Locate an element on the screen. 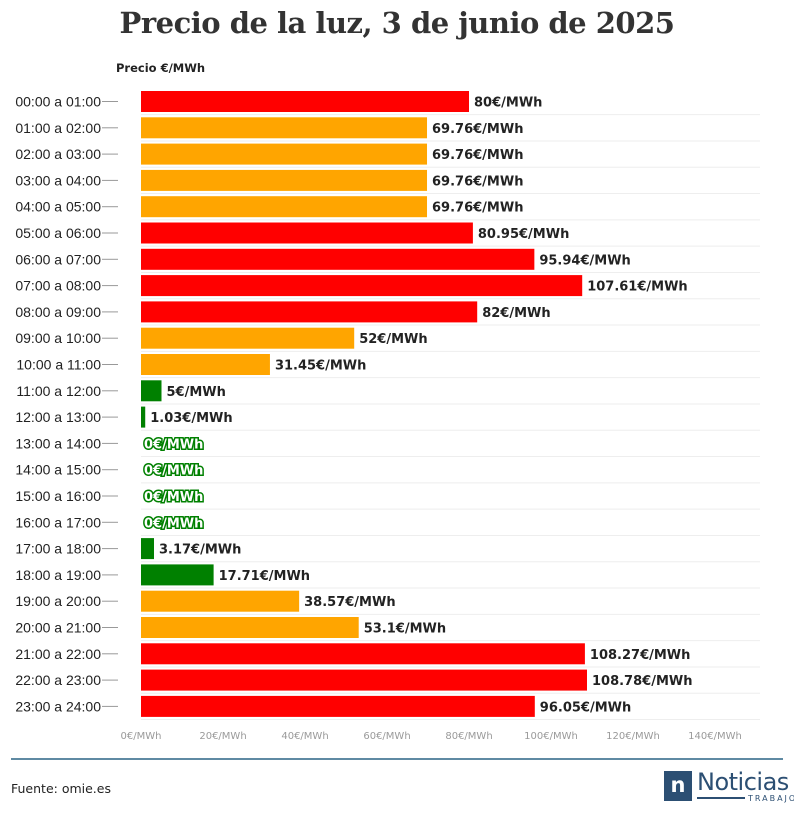  bar-value-label: 80.95€/MWh is located at coordinates (523, 234).